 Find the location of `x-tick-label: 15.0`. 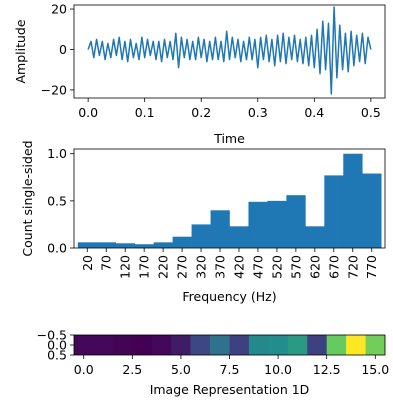

x-tick-label: 15.0 is located at coordinates (375, 369).